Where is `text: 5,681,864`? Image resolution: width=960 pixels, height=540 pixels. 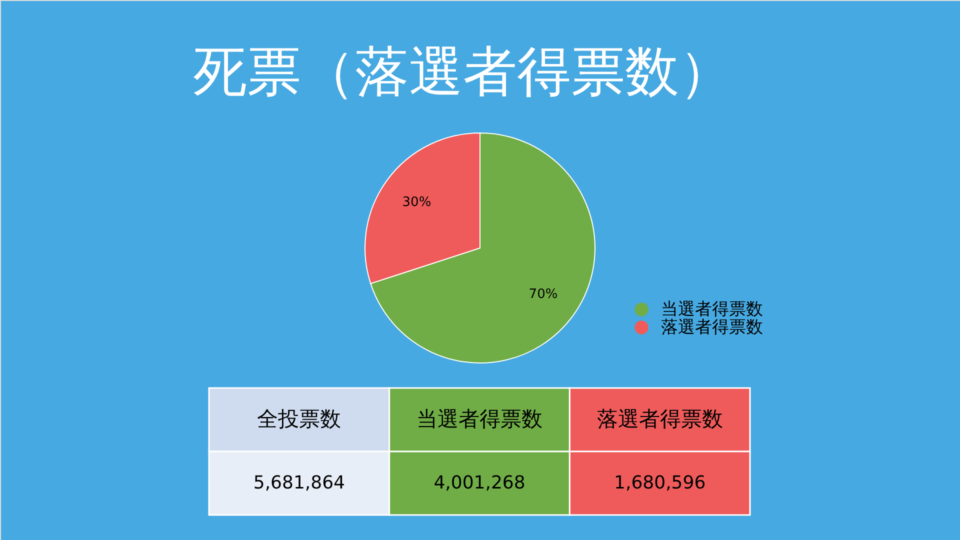 text: 5,681,864 is located at coordinates (299, 483).